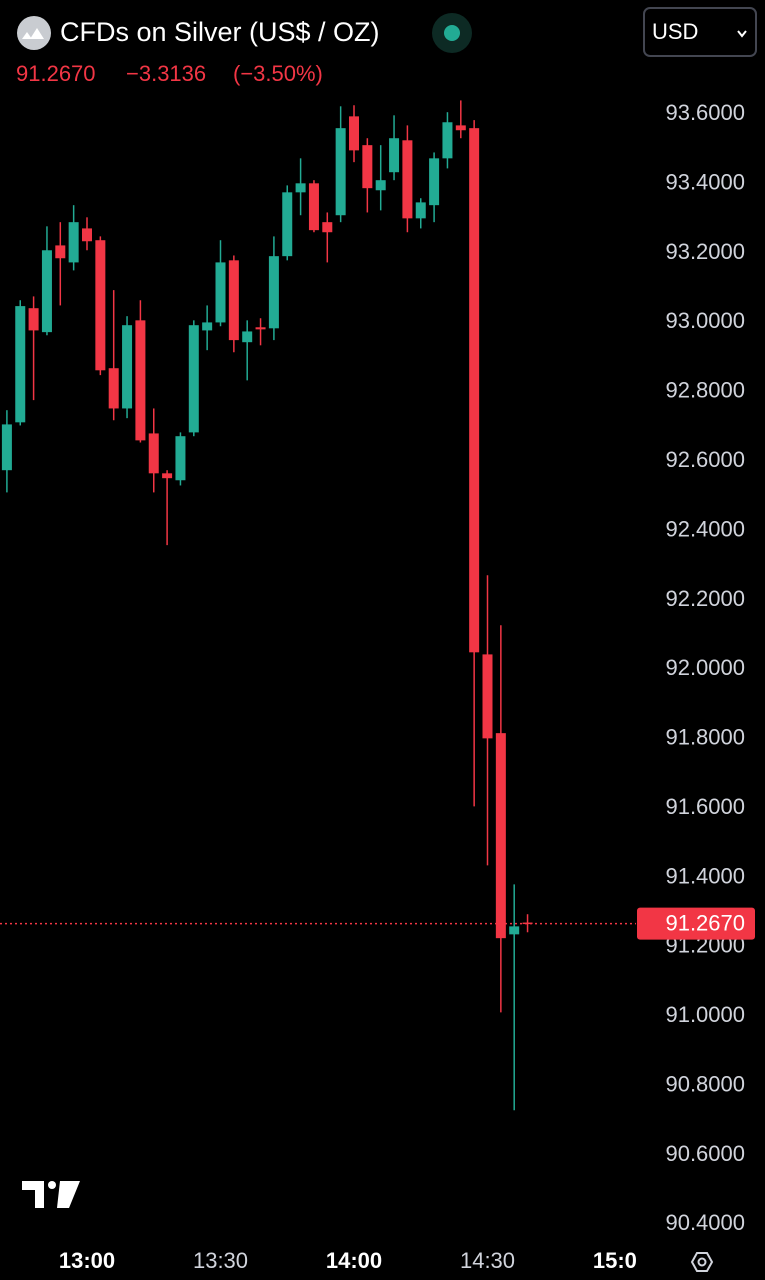 Image resolution: width=765 pixels, height=1280 pixels. Describe the element at coordinates (705, 1153) in the screenshot. I see `y-tick-label: 90.6000` at that location.